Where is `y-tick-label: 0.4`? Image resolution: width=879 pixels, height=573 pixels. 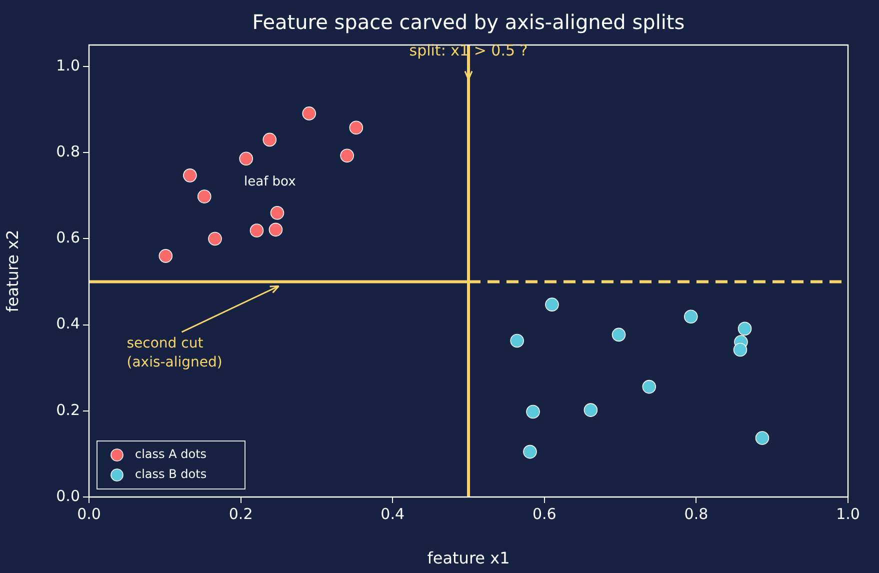
y-tick-label: 0.4 is located at coordinates (68, 323).